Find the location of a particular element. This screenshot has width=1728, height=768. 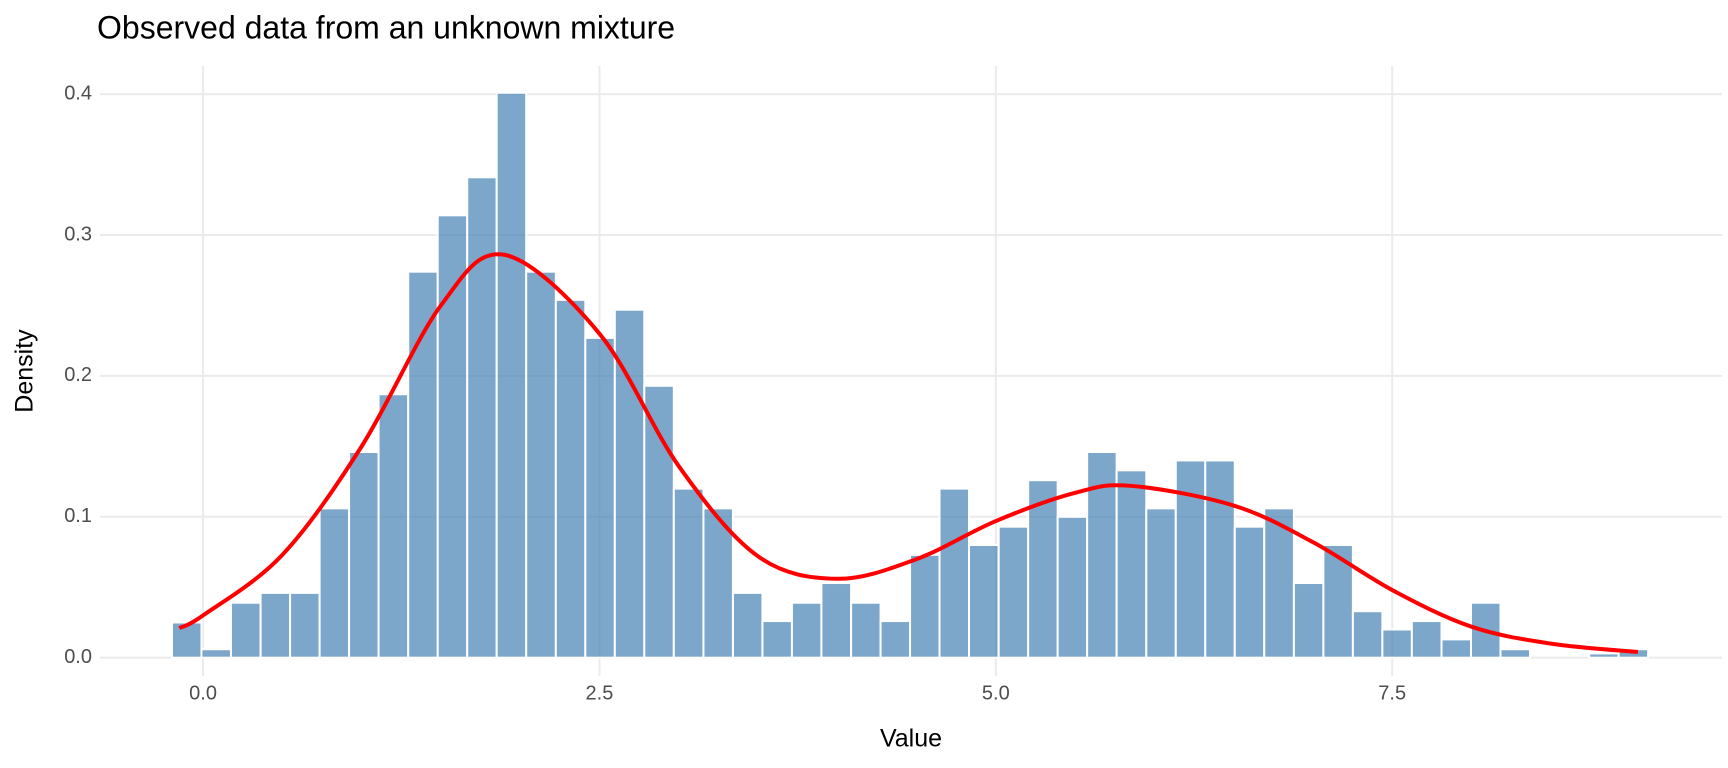

x-tick-label: 0.0 is located at coordinates (203, 693).